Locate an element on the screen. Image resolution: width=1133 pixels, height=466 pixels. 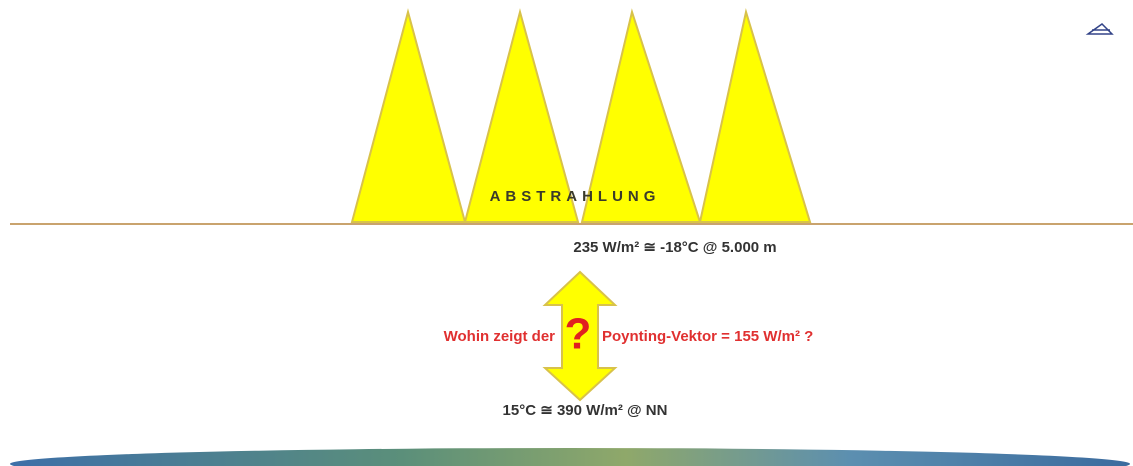
bottom-label: 15°C ≅ 390 W/m² @ NN is located at coordinates (585, 410).